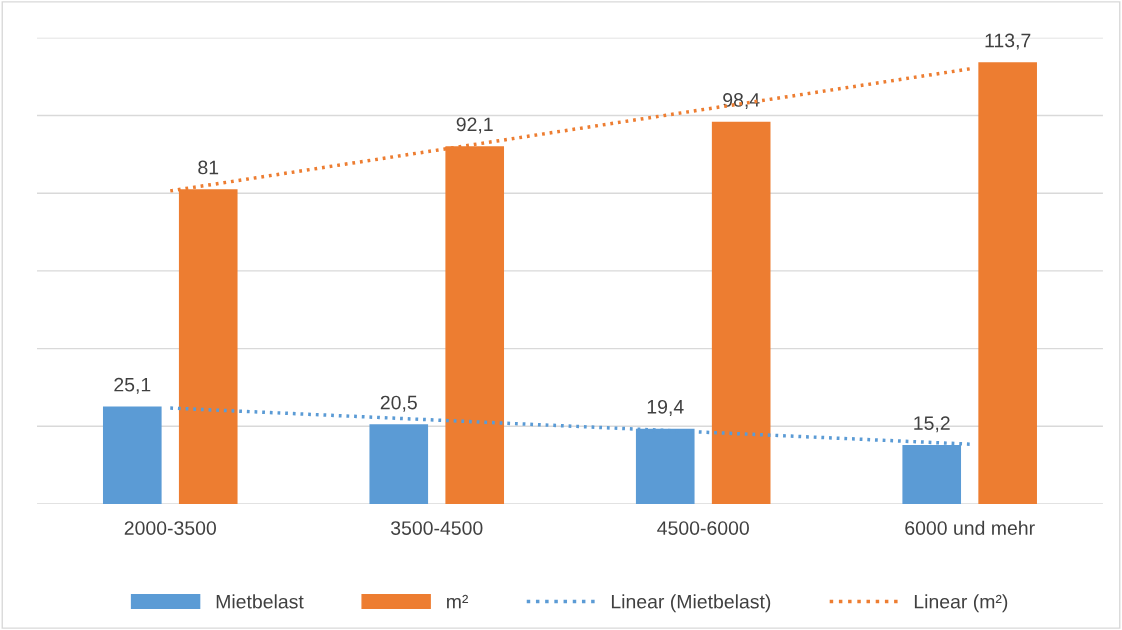 The width and height of the screenshot is (1122, 630). Describe the element at coordinates (260, 601) in the screenshot. I see `legend-label: Mietbelast` at that location.